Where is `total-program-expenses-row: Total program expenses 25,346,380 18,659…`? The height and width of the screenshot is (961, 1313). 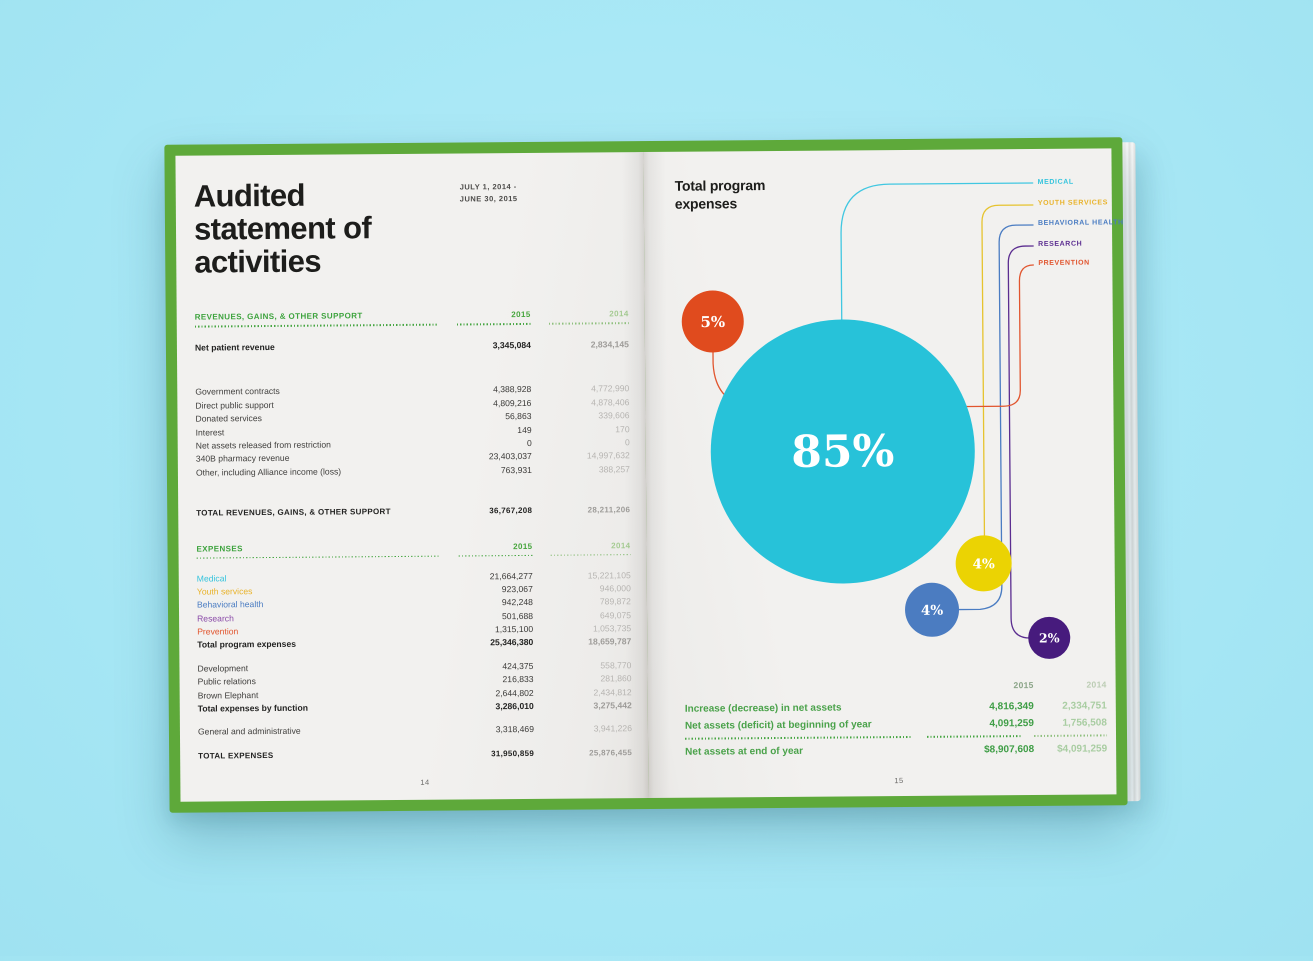
total-program-expenses-row: Total program expenses 25,346,380 18,659… is located at coordinates (414, 643).